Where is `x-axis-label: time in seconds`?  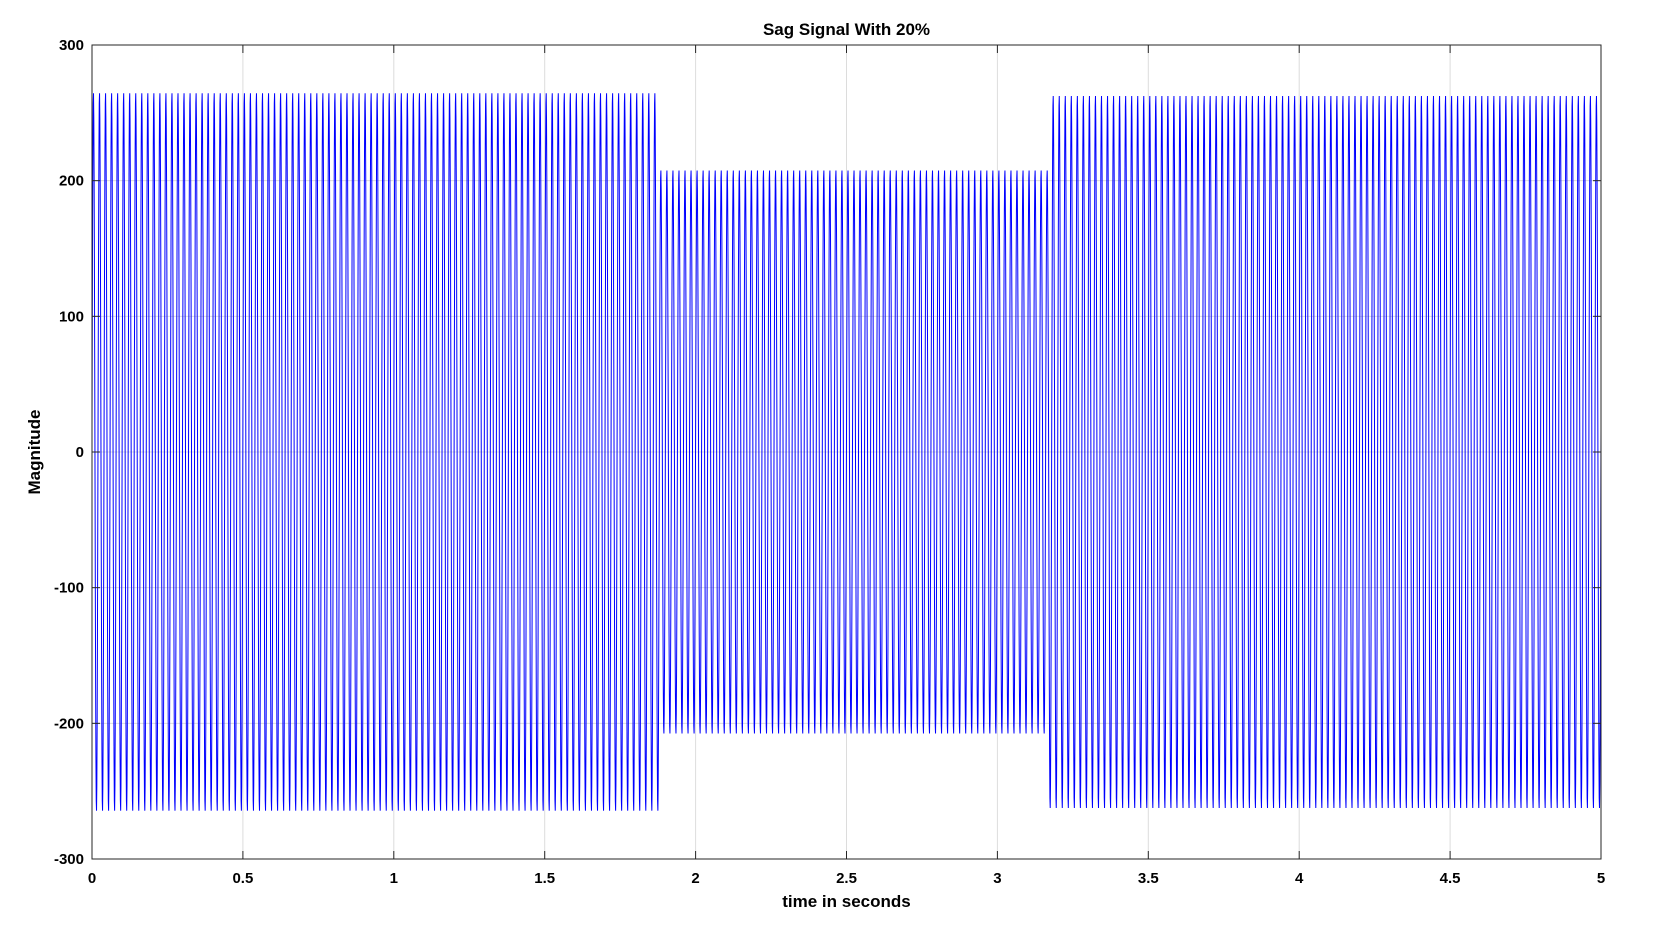 x-axis-label: time in seconds is located at coordinates (846, 901).